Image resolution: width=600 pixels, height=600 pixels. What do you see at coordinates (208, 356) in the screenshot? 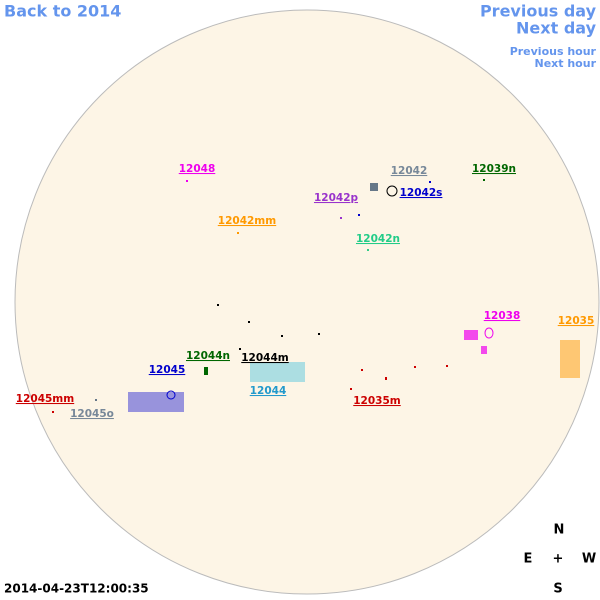
I see `region-label: 12044n` at bounding box center [208, 356].